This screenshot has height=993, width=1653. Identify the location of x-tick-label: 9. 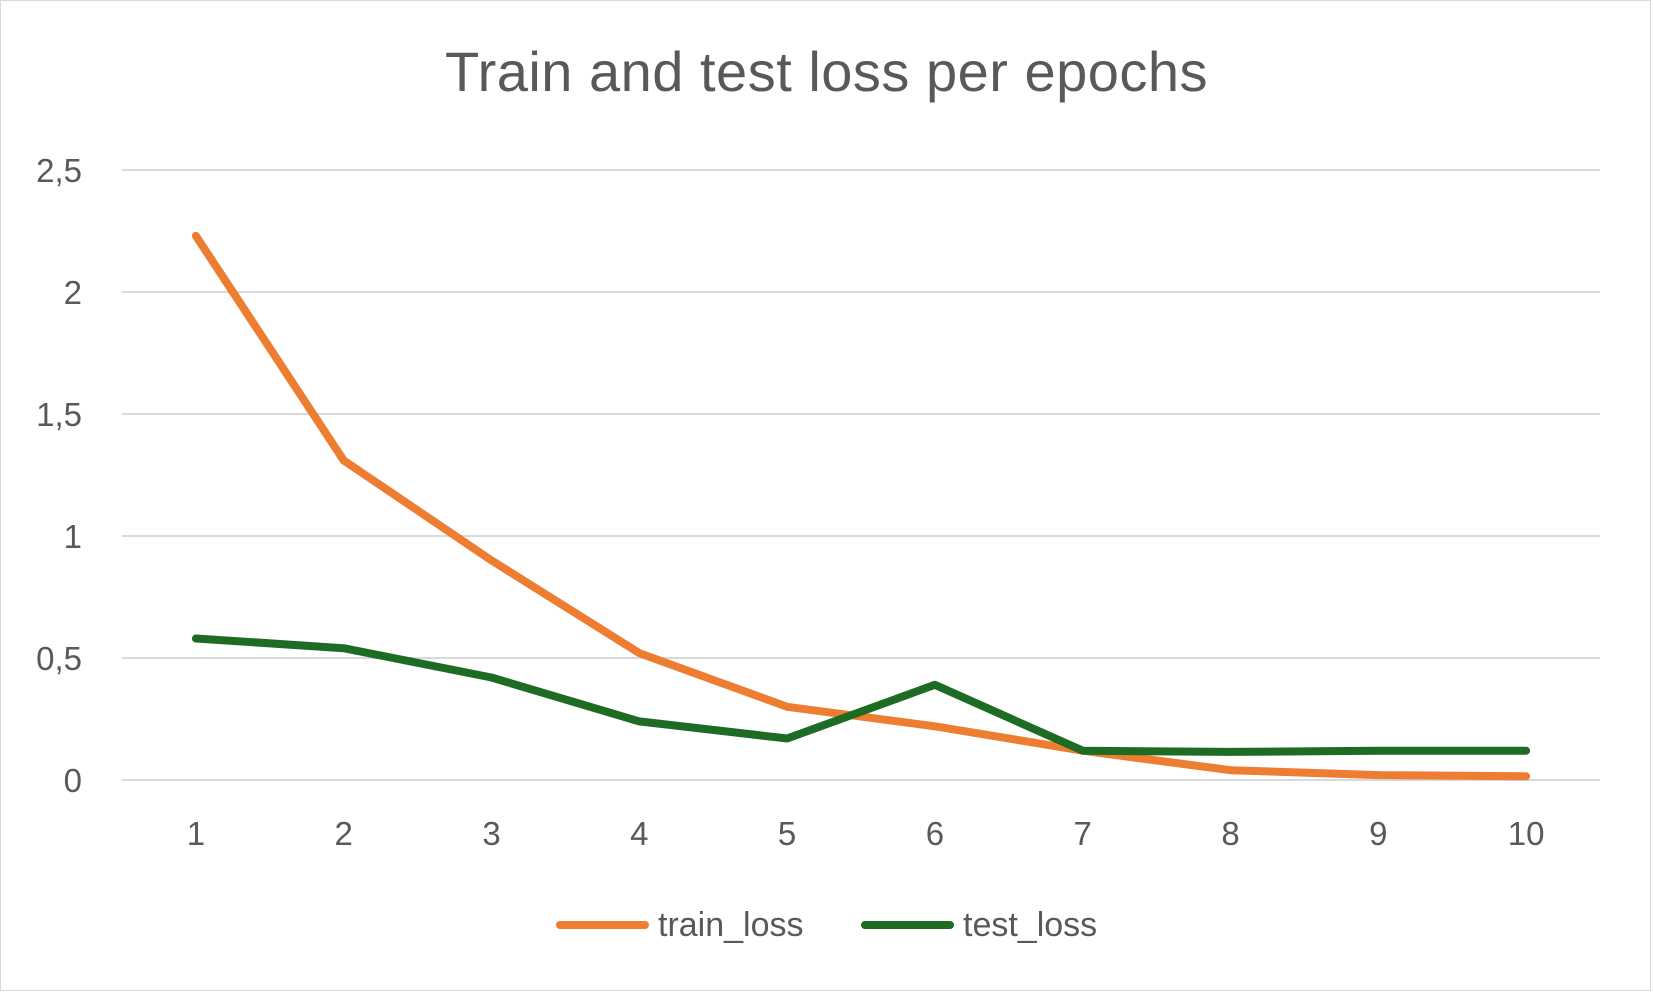
(1378, 833).